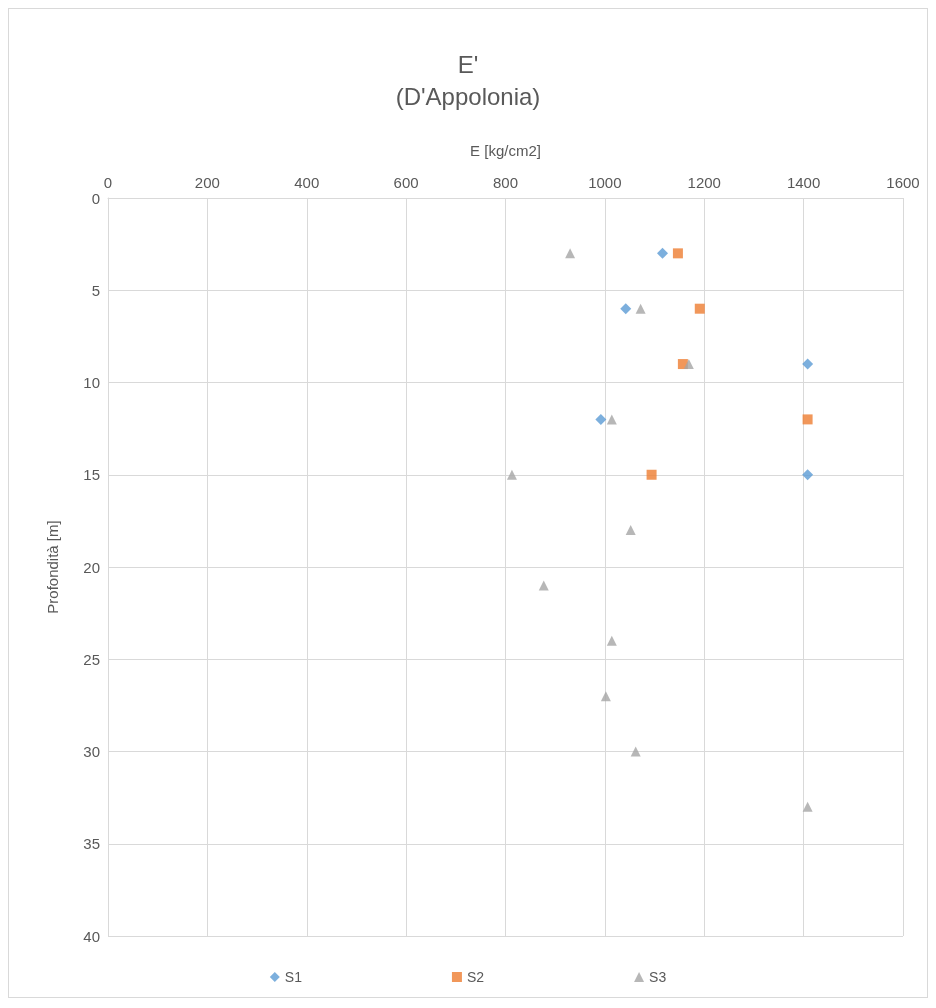 This screenshot has width=936, height=1008. Describe the element at coordinates (605, 182) in the screenshot. I see `x-tick-label: 1000` at that location.